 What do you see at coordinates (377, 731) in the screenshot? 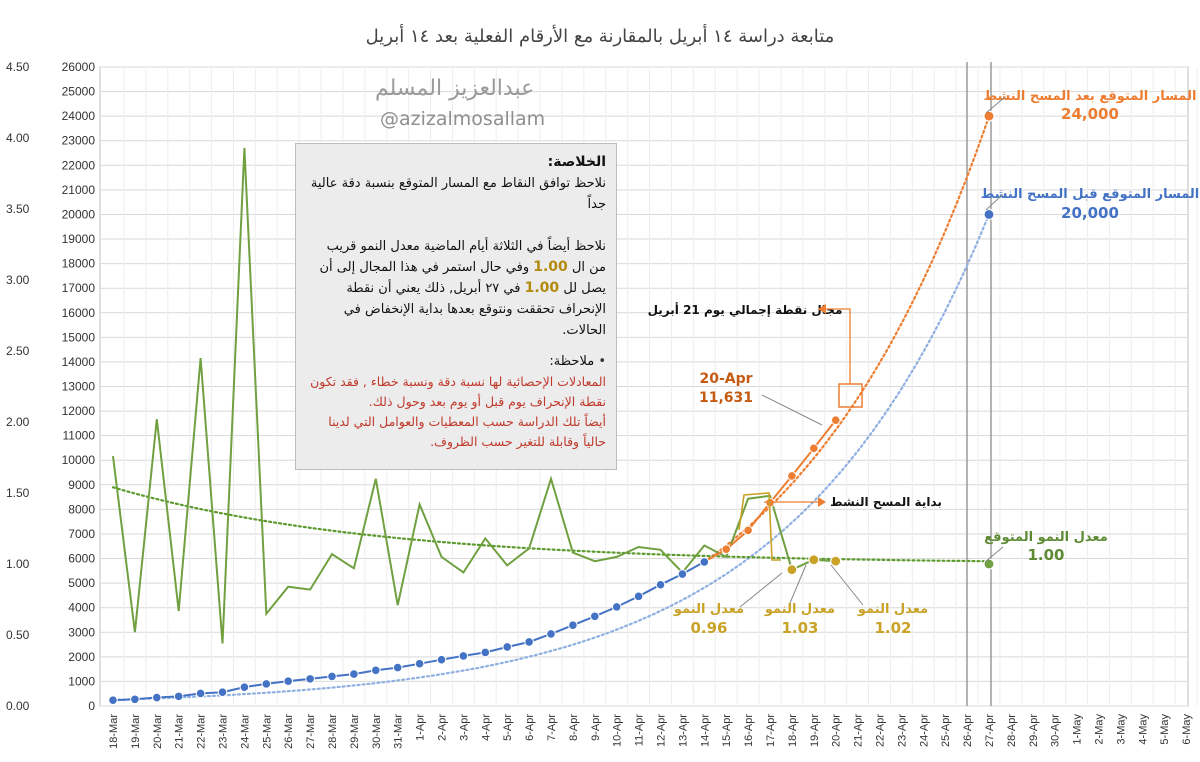
I see `x-tick-label: 30-Mar` at bounding box center [377, 731].